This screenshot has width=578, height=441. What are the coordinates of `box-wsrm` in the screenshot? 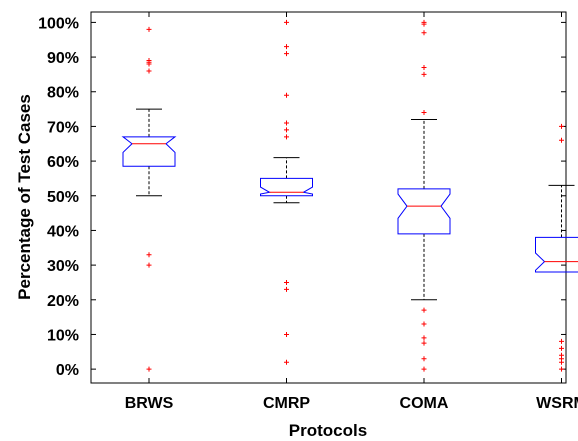 It's located at (556, 247).